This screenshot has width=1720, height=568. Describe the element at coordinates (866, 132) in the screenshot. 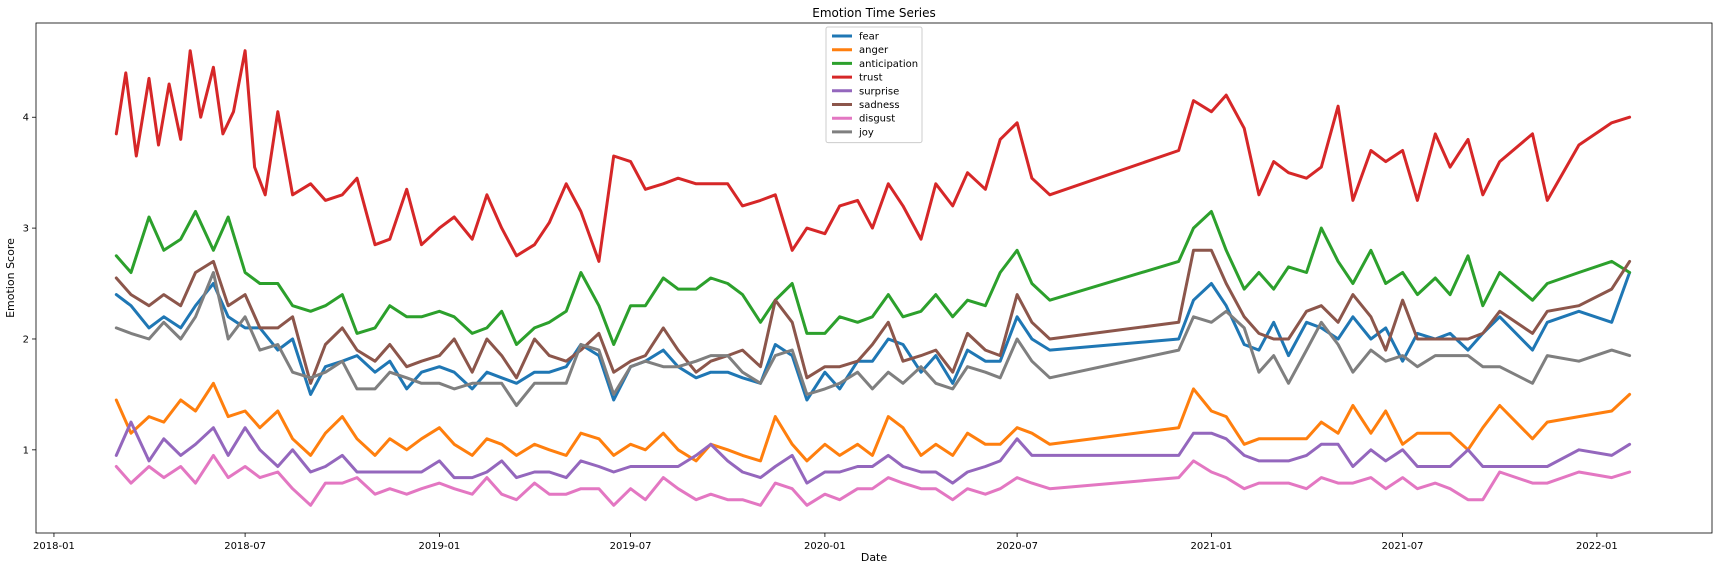

I see `legend-label-joy: joy` at that location.